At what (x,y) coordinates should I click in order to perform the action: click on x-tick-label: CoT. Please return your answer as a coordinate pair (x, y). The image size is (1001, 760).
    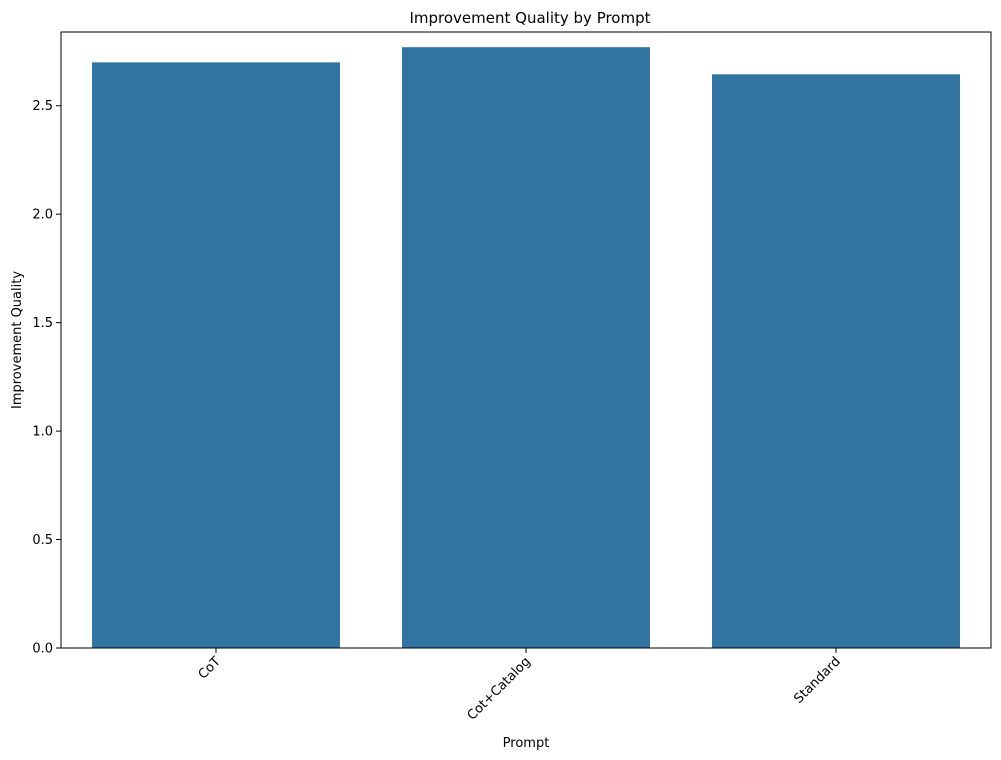
    Looking at the image, I should click on (210, 668).